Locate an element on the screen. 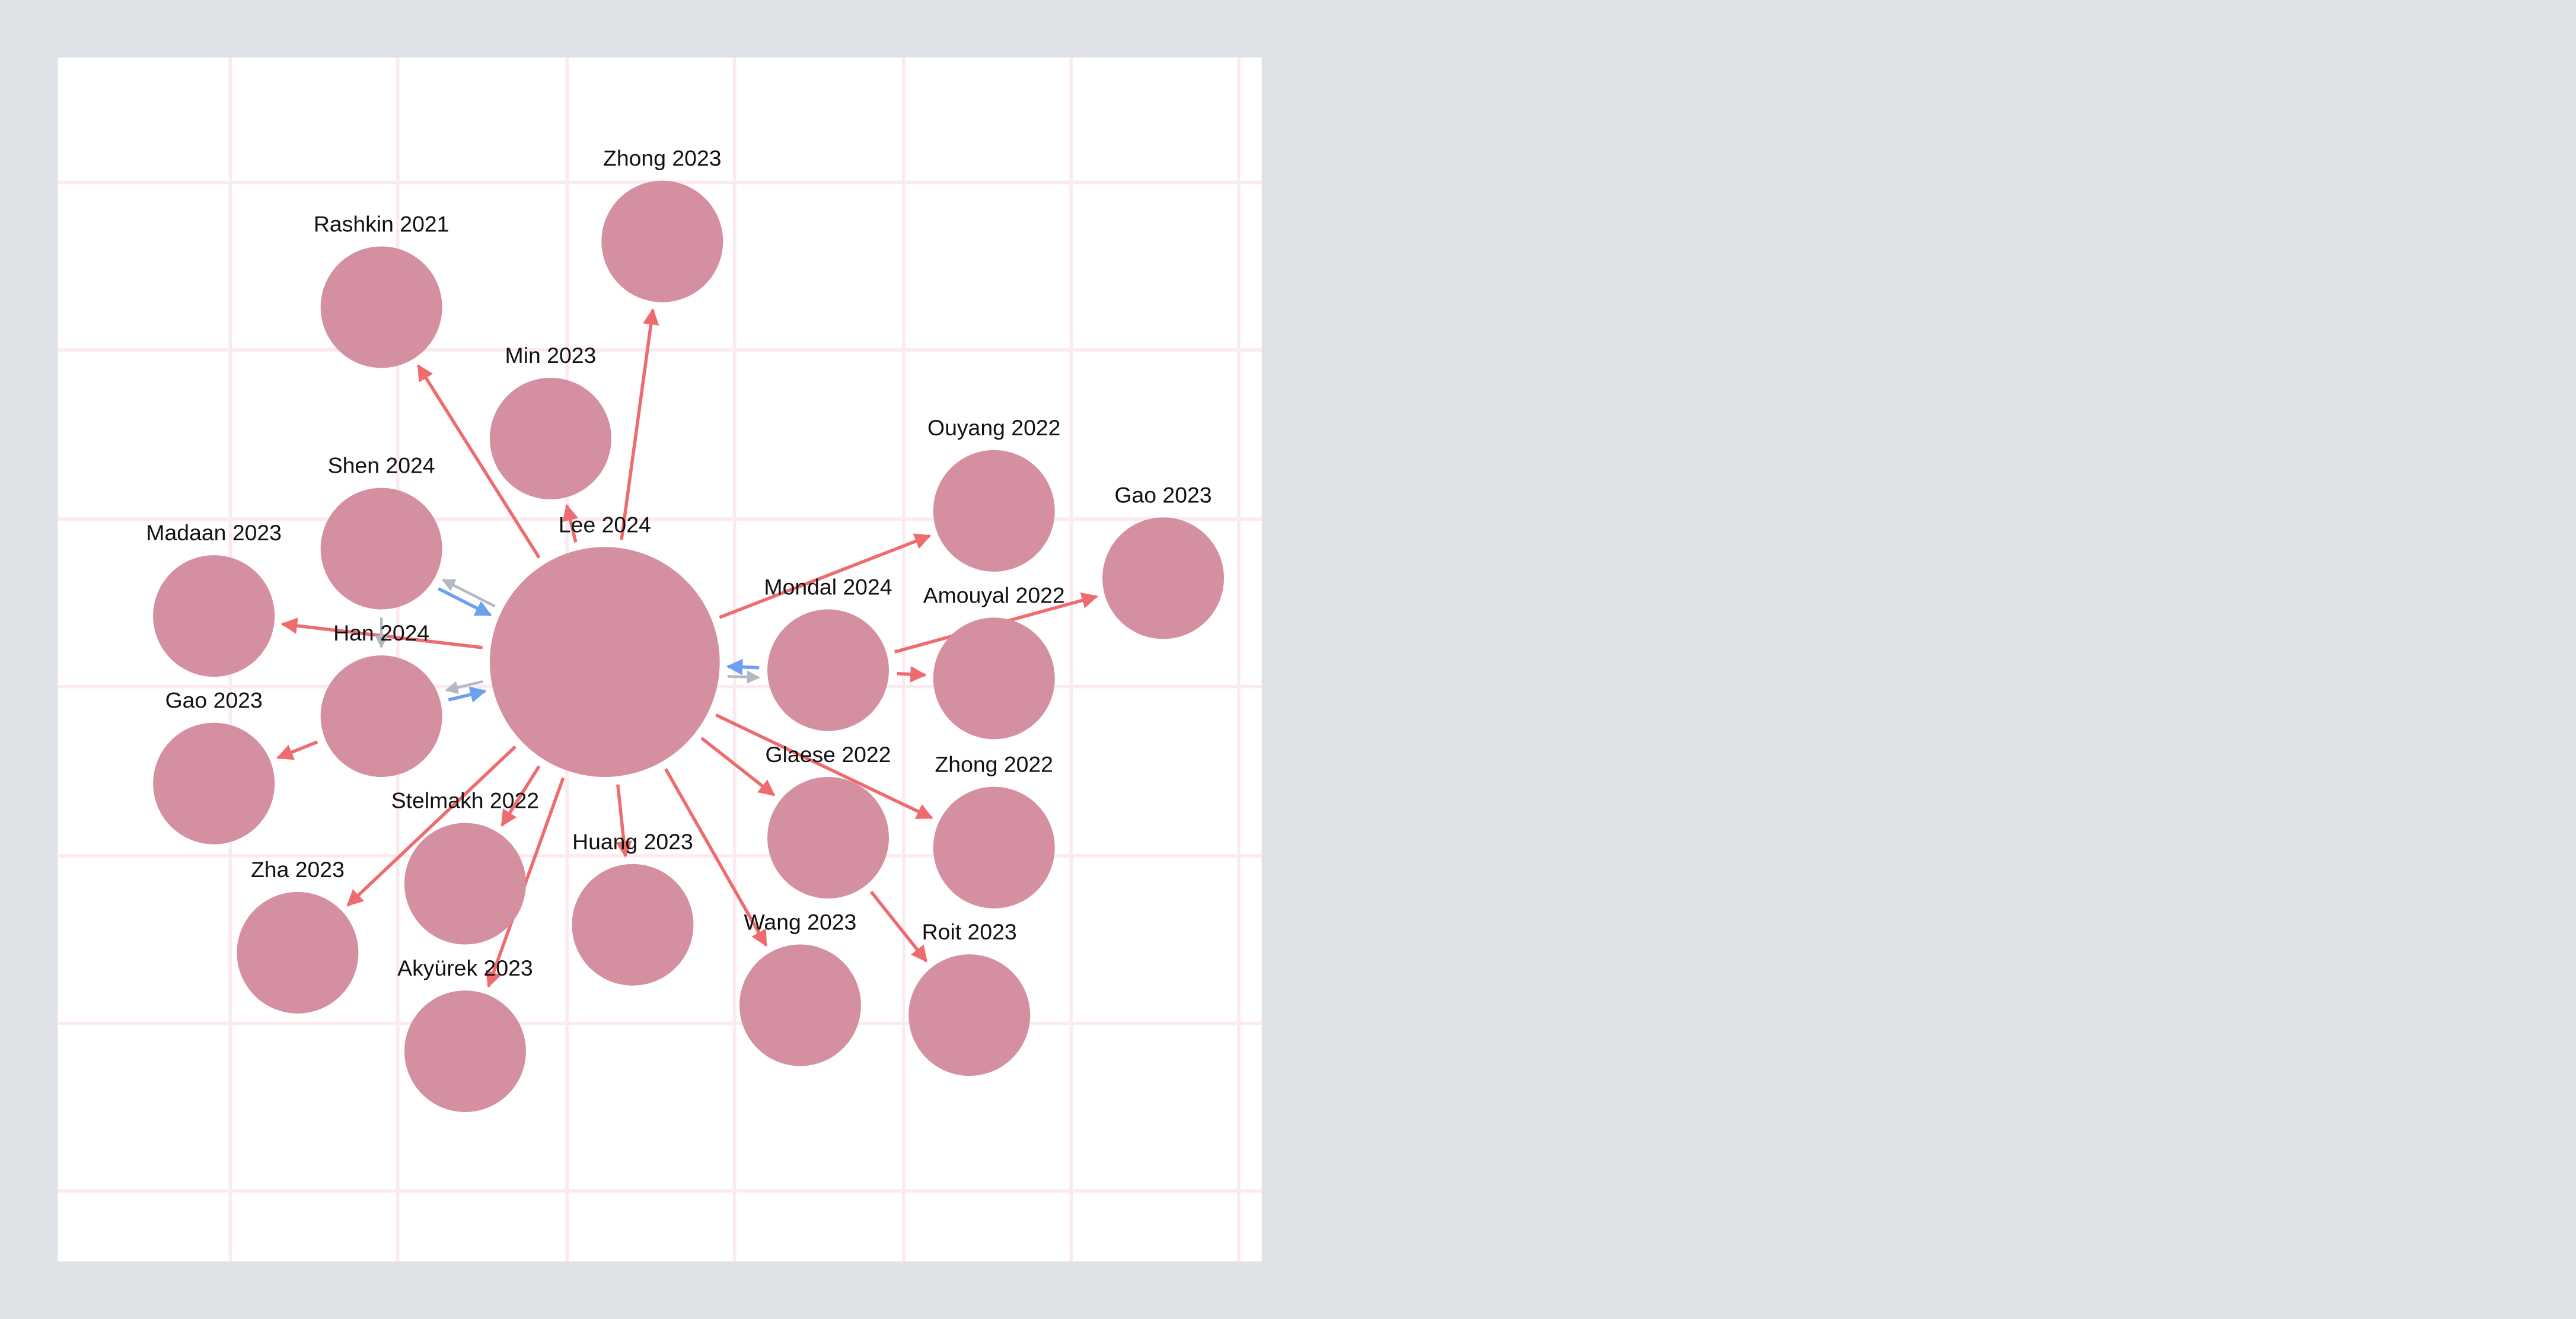  node-lee2024: Lee 2024 is located at coordinates (604, 645).